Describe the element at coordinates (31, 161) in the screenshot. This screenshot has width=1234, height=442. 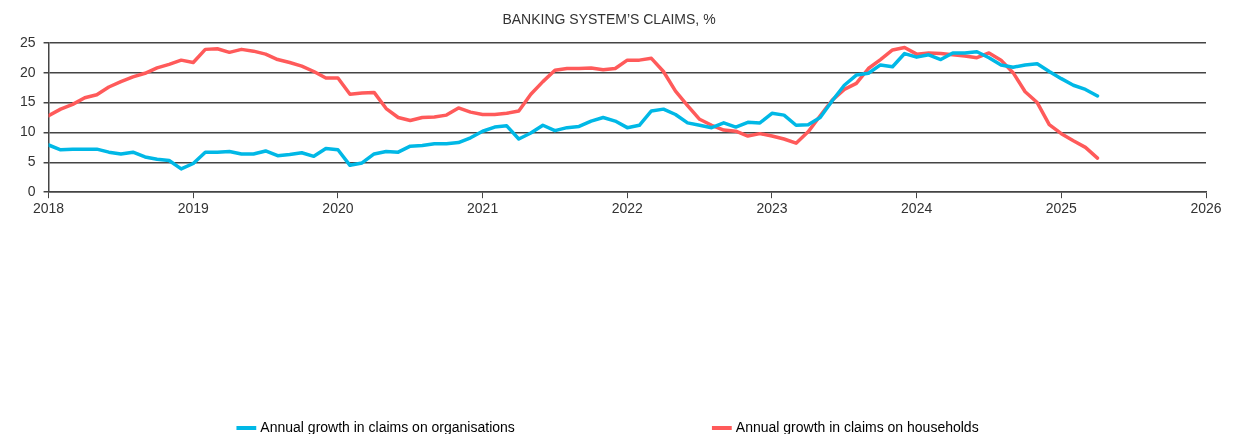
I see `y-tick-label: 5` at that location.